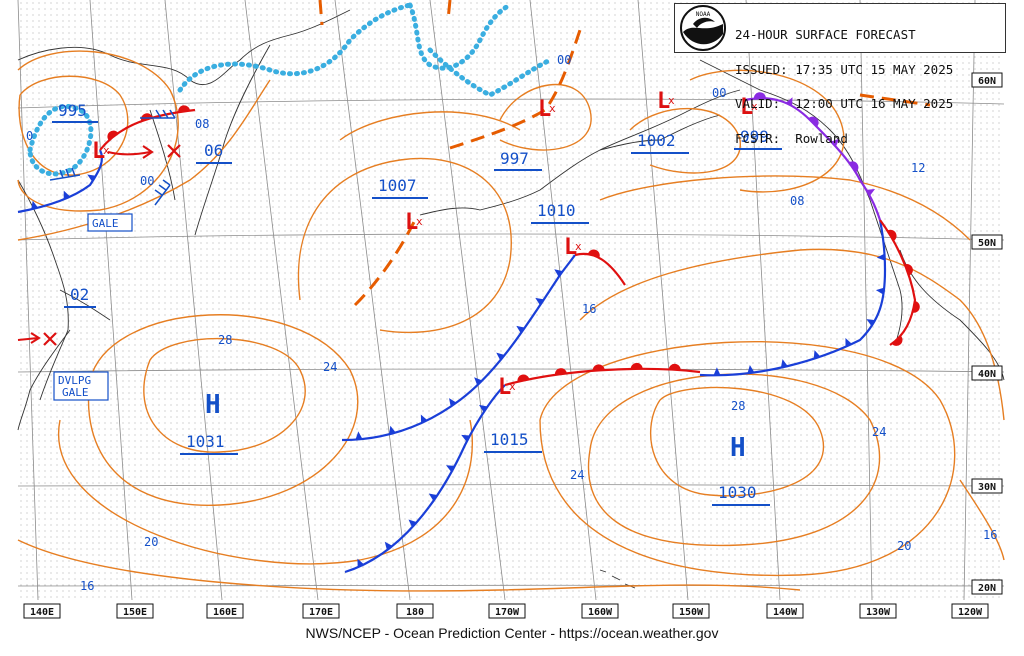  What do you see at coordinates (105, 223) in the screenshot?
I see `gale-warning-label: GALE` at bounding box center [105, 223].